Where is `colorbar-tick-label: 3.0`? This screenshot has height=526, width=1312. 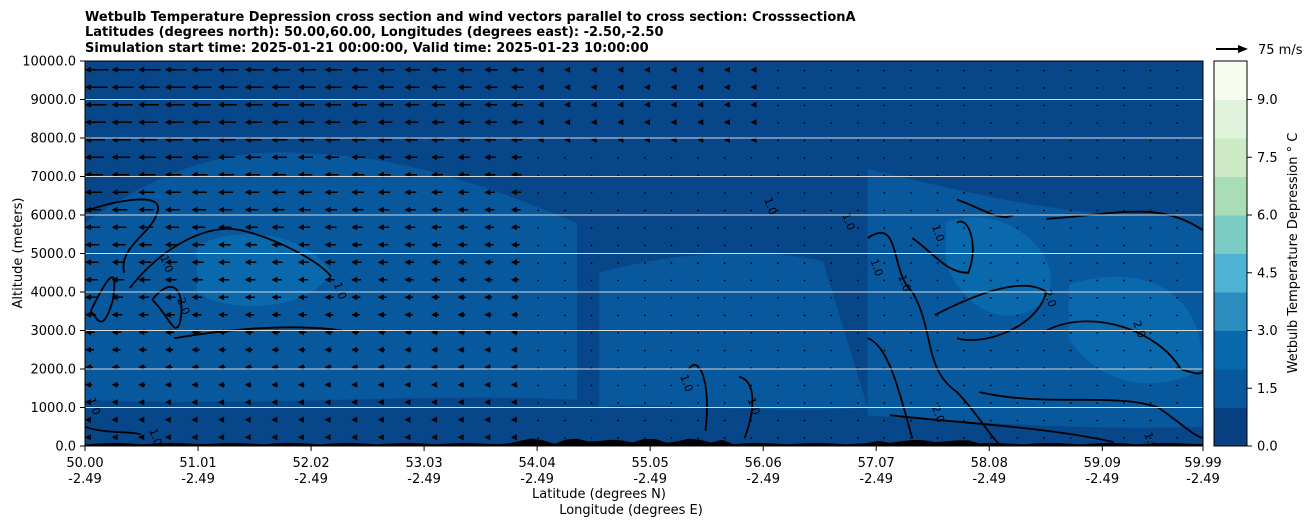
colorbar-tick-label: 3.0 is located at coordinates (1267, 331).